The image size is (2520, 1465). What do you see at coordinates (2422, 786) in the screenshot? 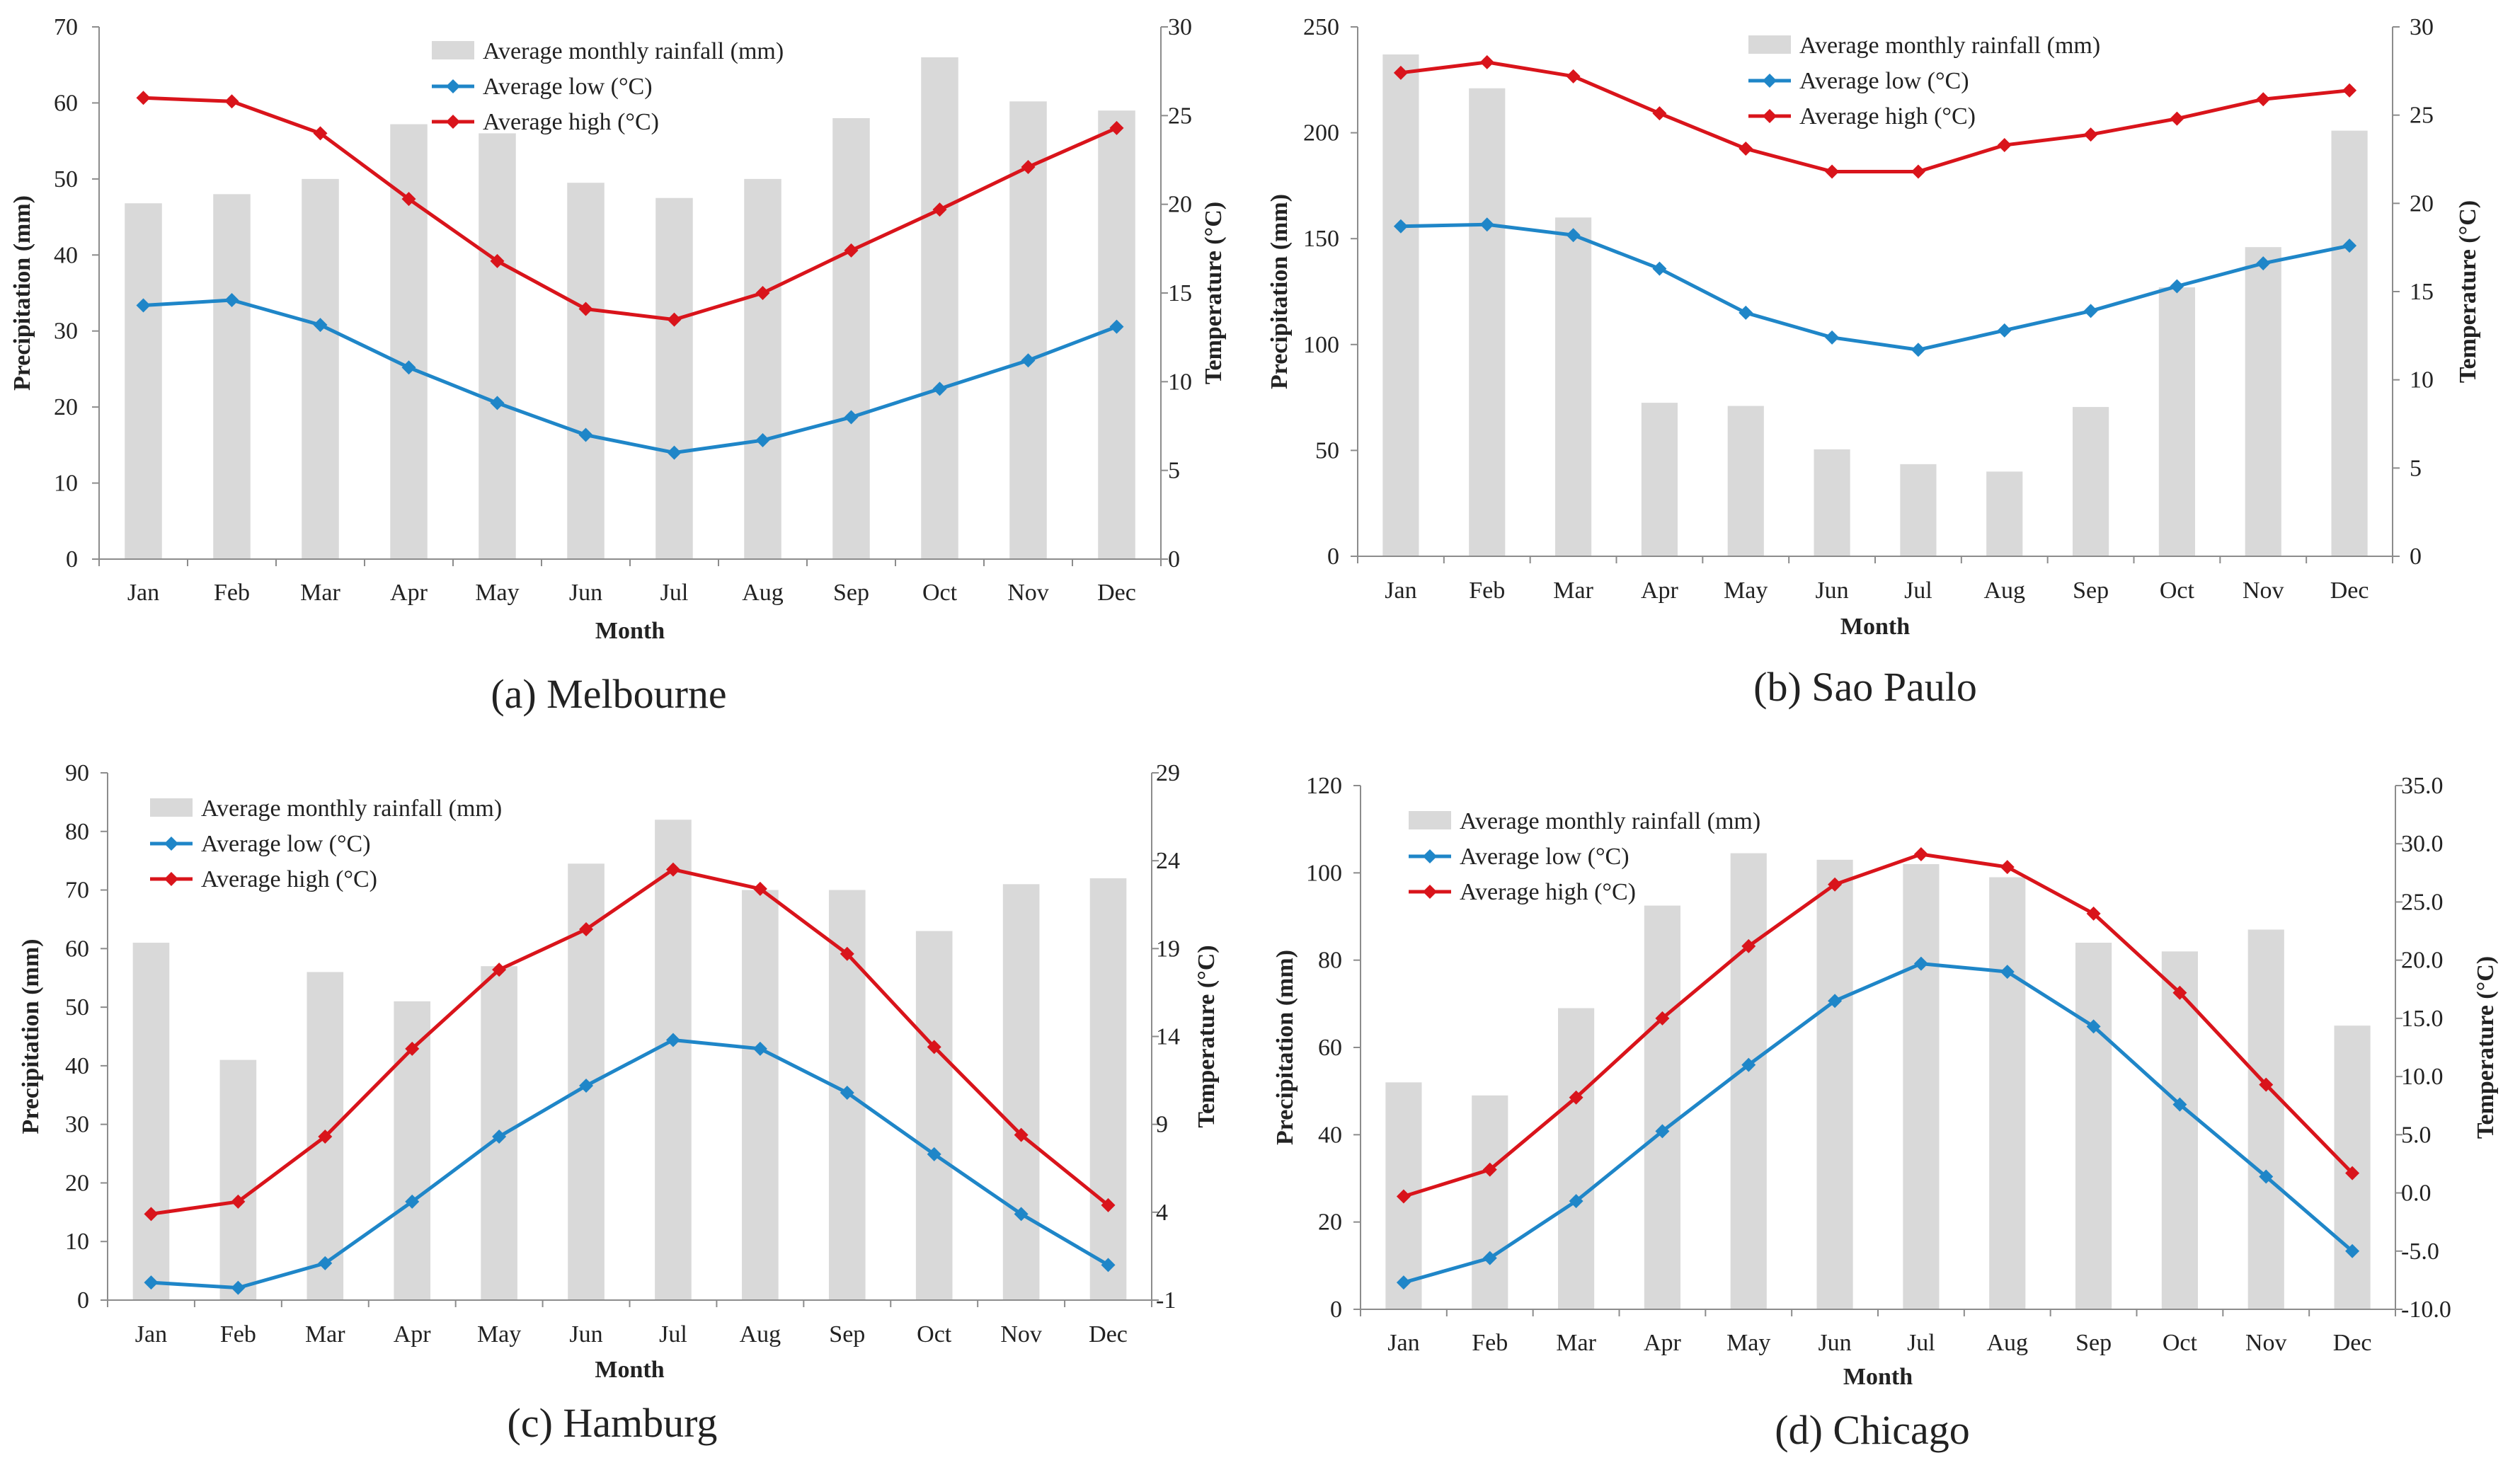
I see `right-tick-label: 35.0` at bounding box center [2422, 786].